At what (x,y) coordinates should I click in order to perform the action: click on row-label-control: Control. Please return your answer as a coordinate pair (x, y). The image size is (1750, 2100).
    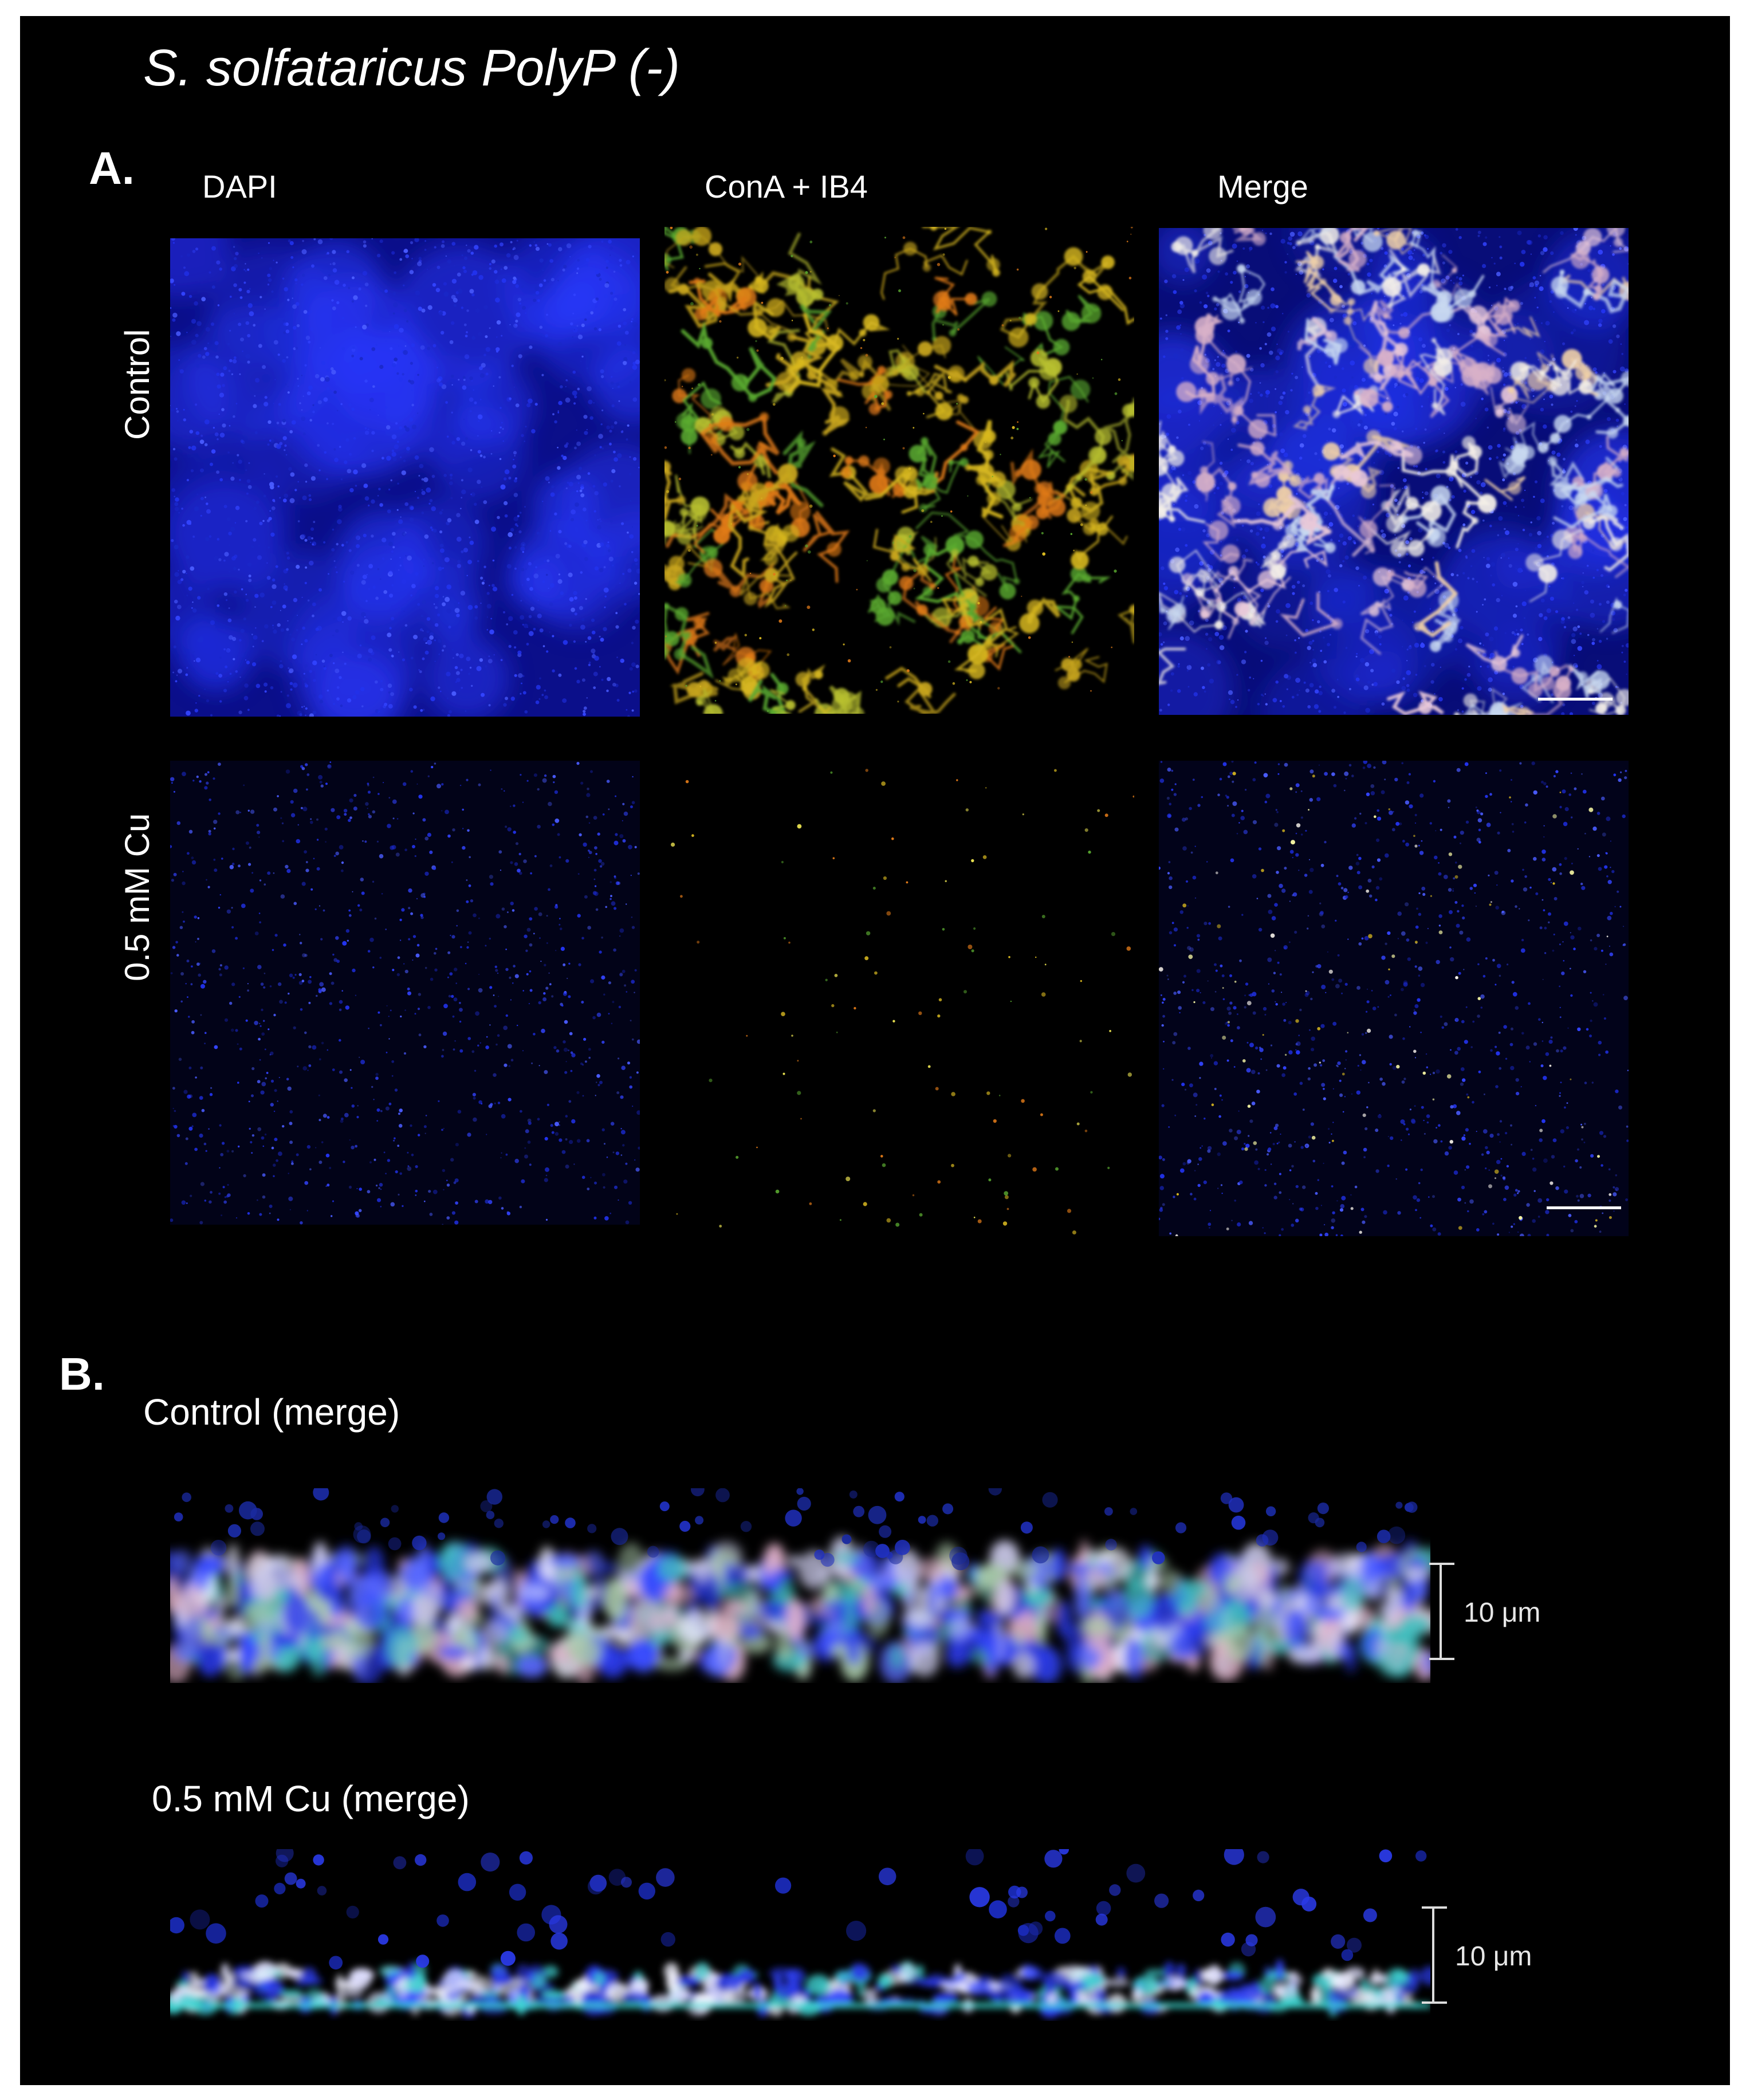
    Looking at the image, I should click on (137, 384).